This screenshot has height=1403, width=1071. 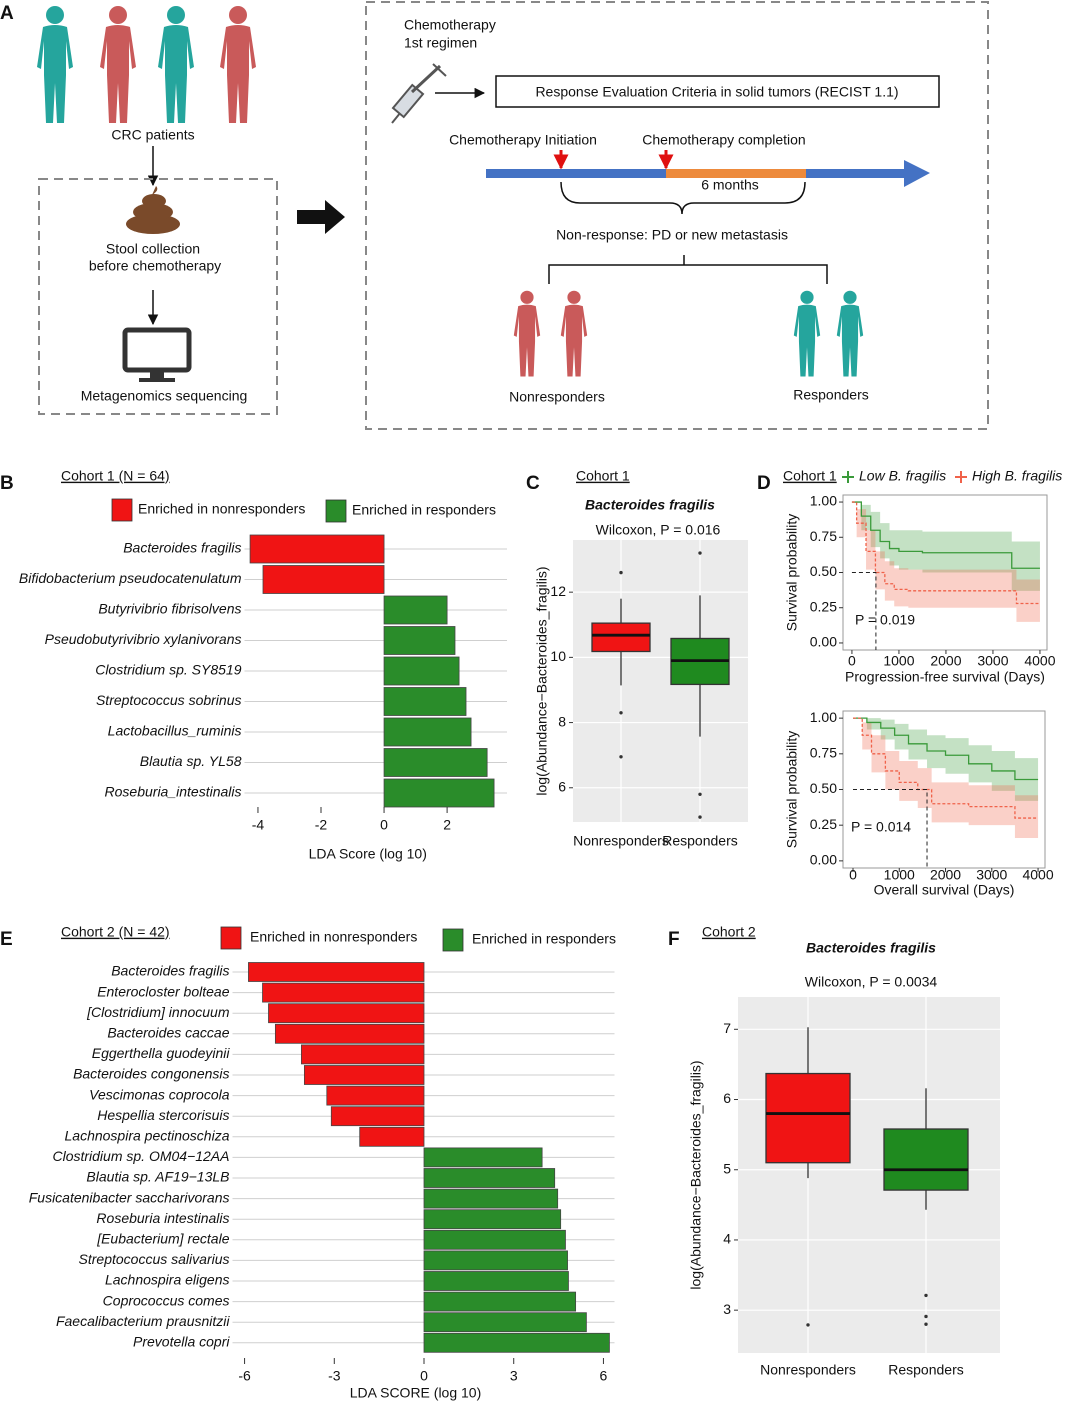 I want to click on x-tick-label: 4000, so click(x=1039, y=661).